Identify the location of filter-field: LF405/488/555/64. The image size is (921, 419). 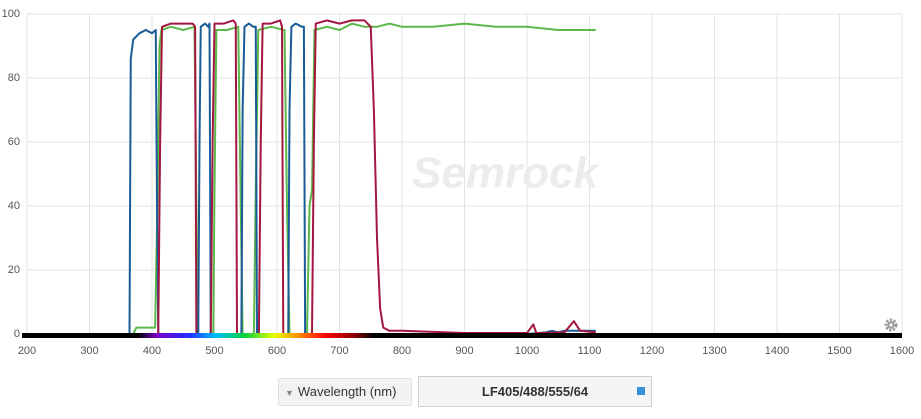
(535, 391).